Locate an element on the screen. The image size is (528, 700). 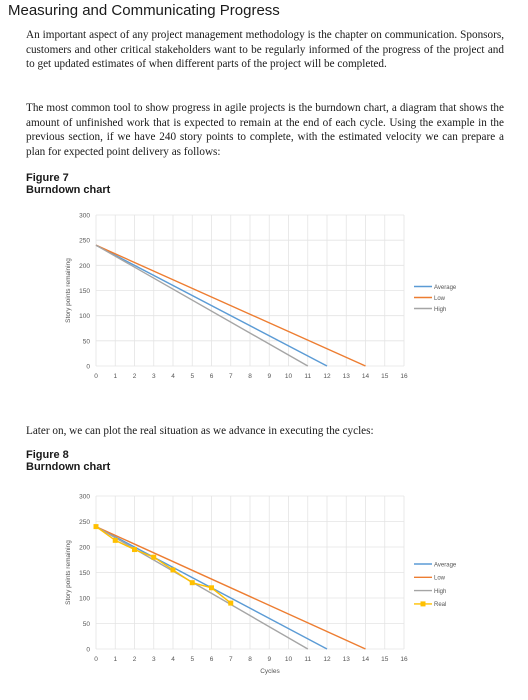
legend-label: Real is located at coordinates (440, 605).